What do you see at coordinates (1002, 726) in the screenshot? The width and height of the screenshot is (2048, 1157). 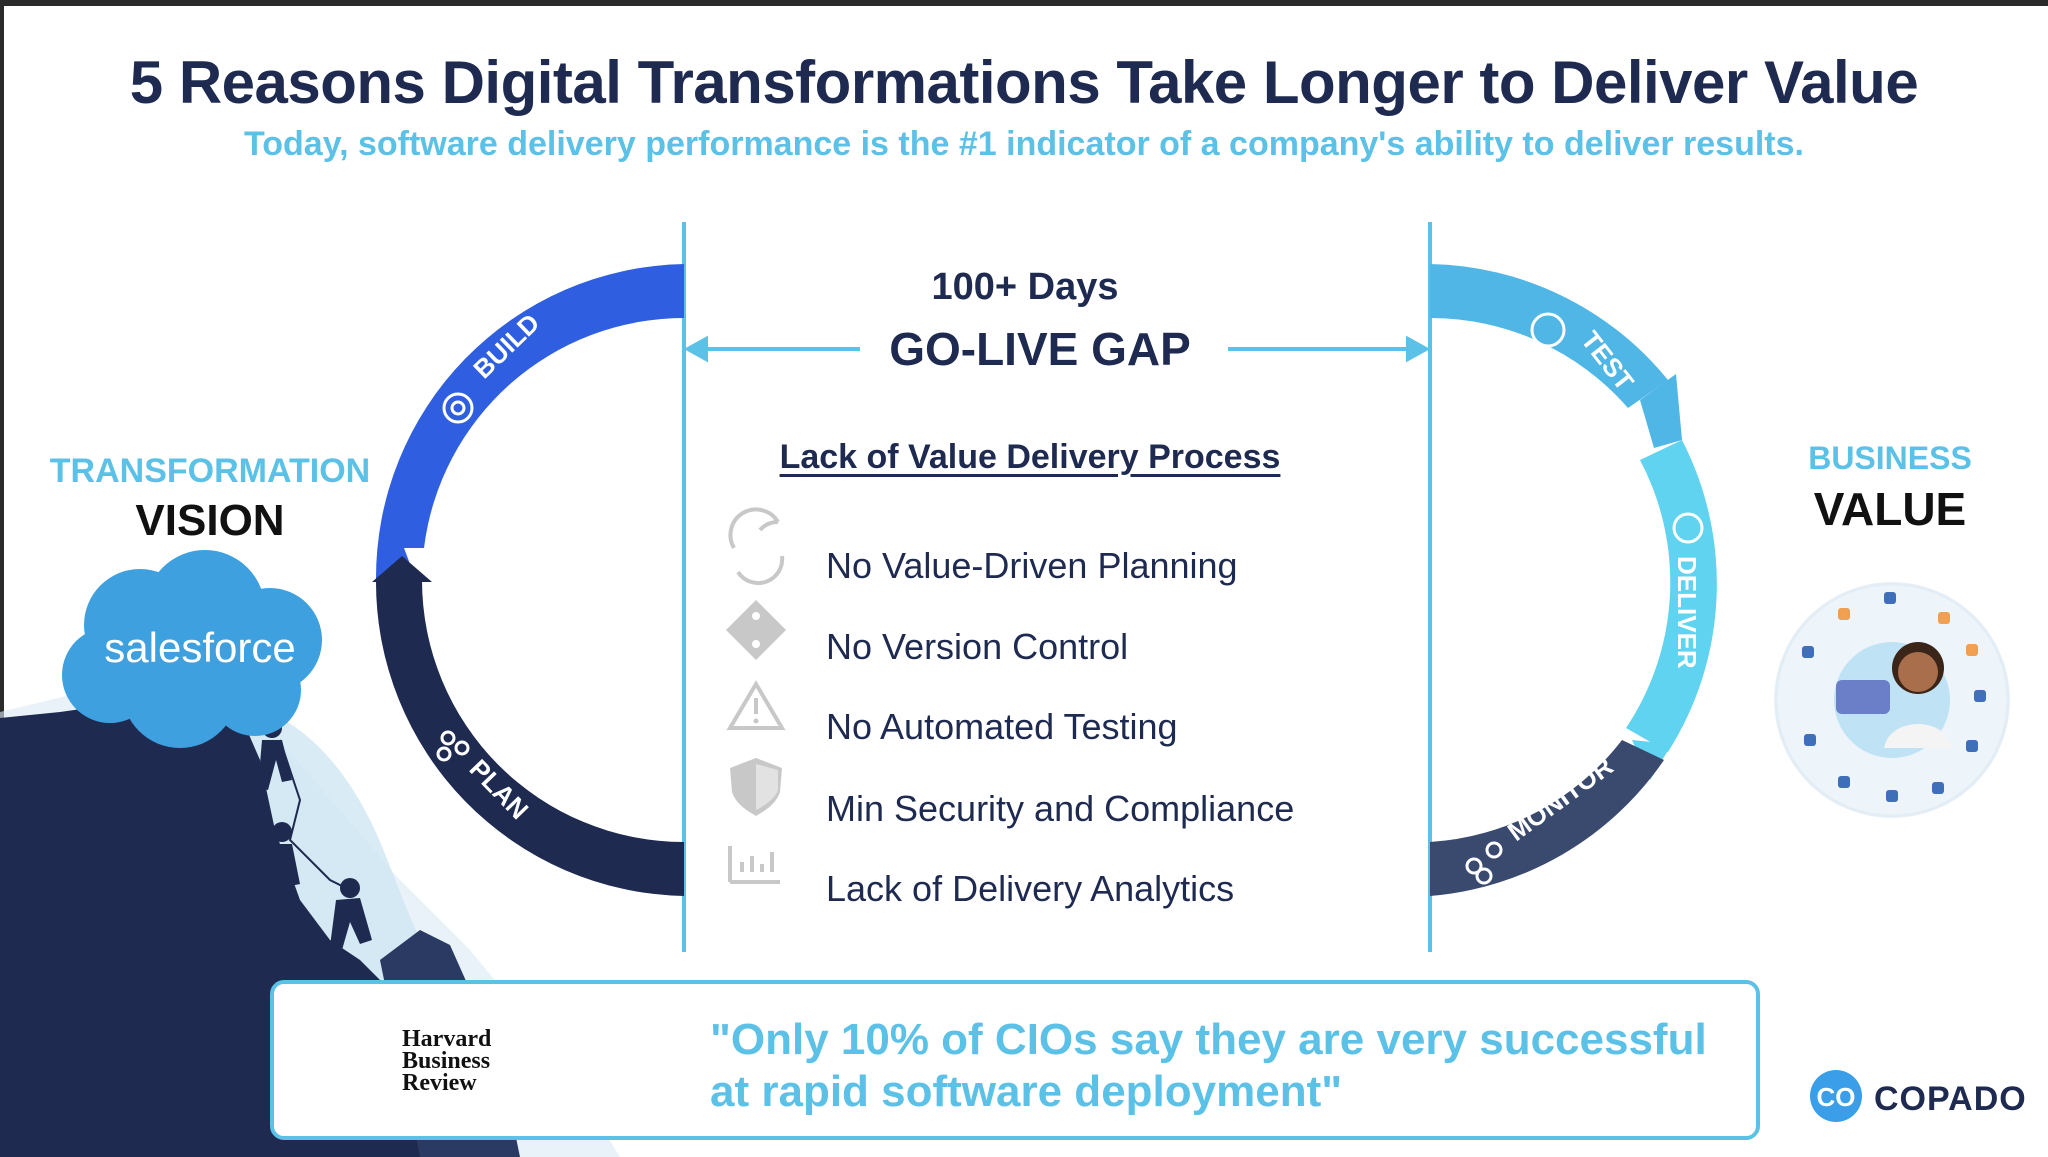 I see `reason-item: No Automated Testing` at bounding box center [1002, 726].